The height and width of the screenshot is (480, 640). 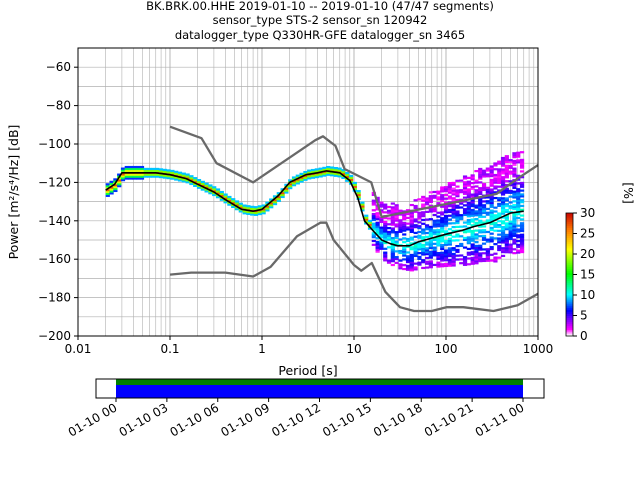 I want to click on x-tick-label: 10, so click(x=353, y=349).